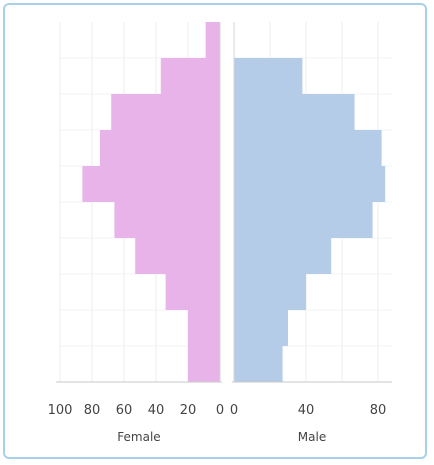  I want to click on female-tick-label: 80, so click(92, 410).